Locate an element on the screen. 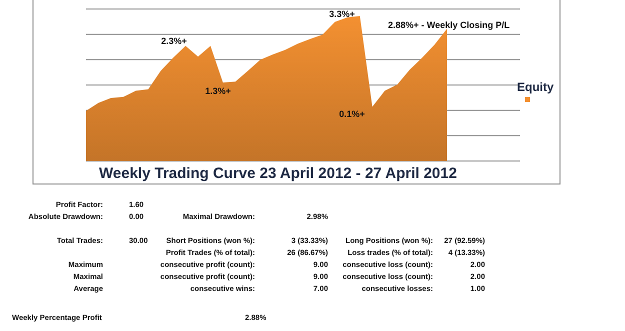 This screenshot has width=625, height=331. annotation: 0.1%+ is located at coordinates (352, 114).